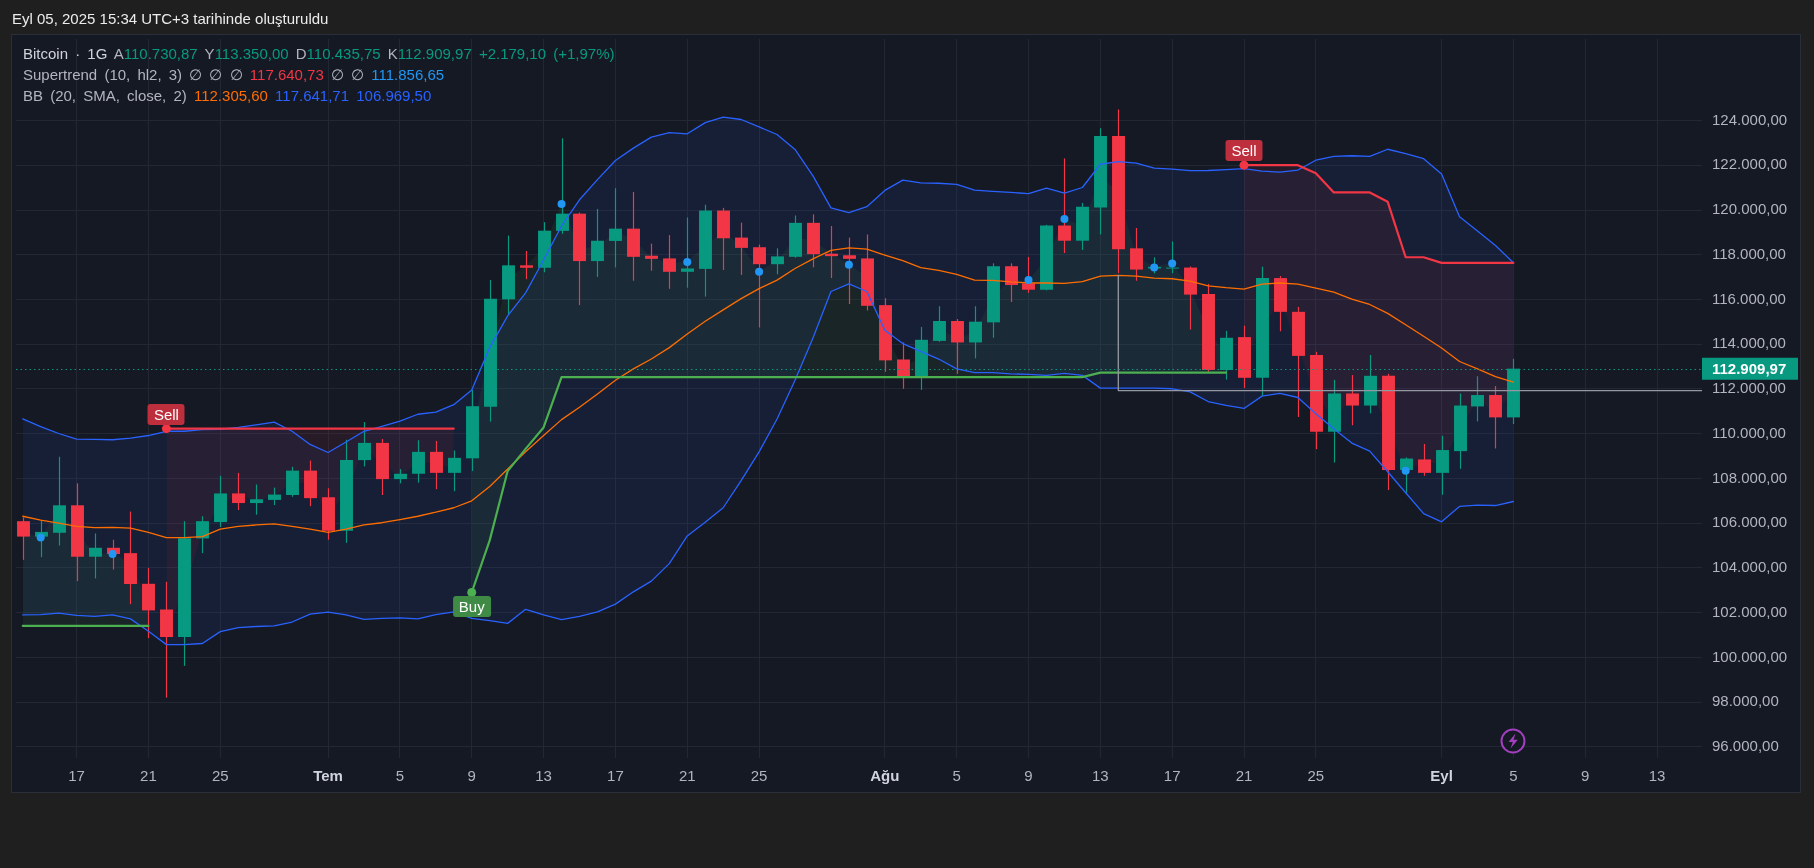  I want to click on y-tick-label: 112.000,00, so click(1749, 388).